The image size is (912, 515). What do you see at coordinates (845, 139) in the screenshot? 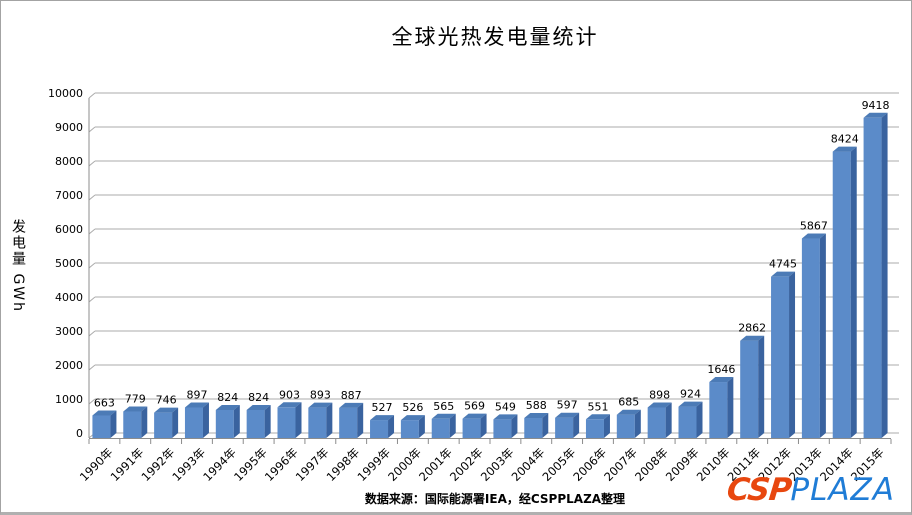
I see `bar-value-label: 8424` at bounding box center [845, 139].